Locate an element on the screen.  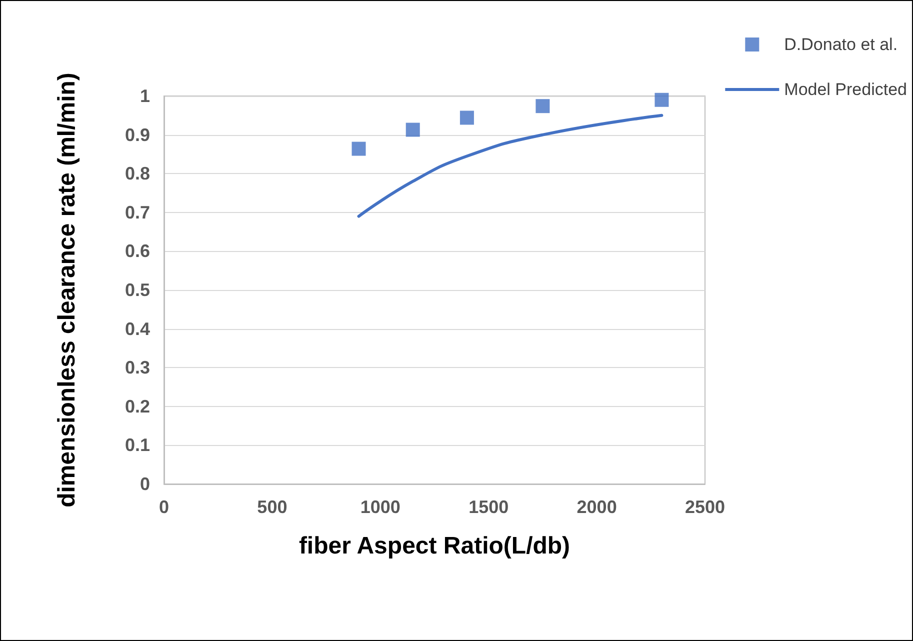
line-series is located at coordinates (510, 166).